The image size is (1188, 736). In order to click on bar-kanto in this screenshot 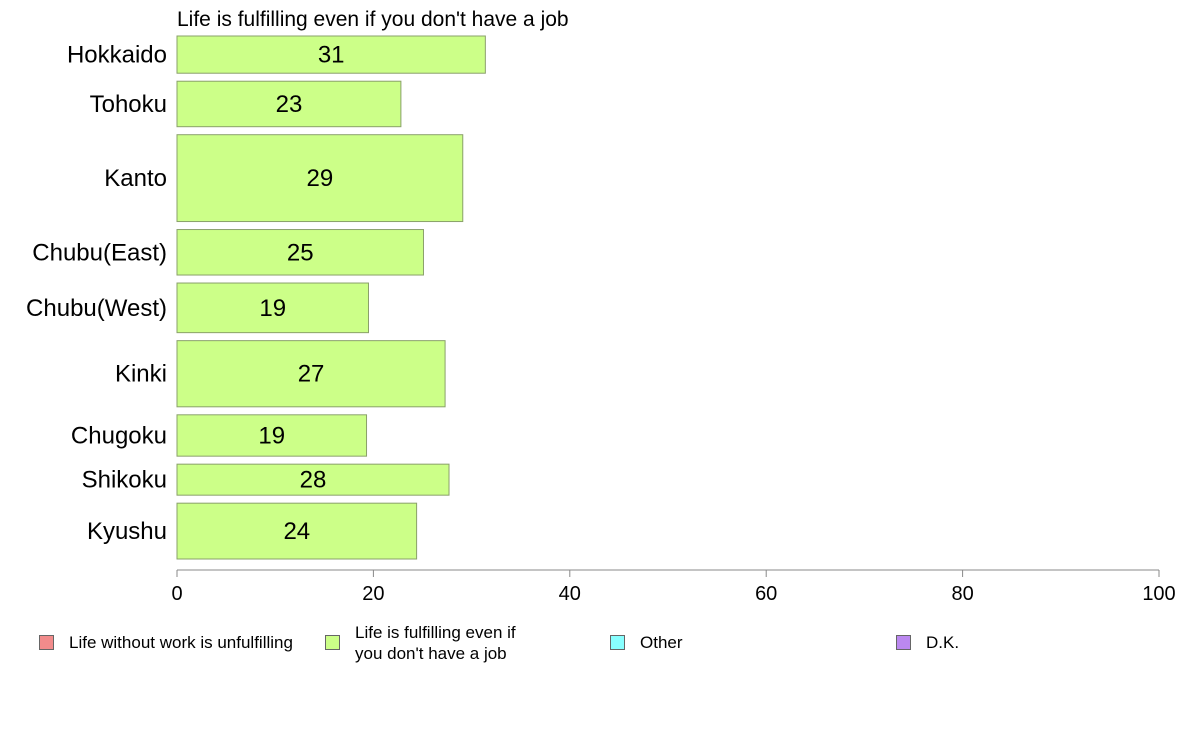, I will do `click(320, 178)`.